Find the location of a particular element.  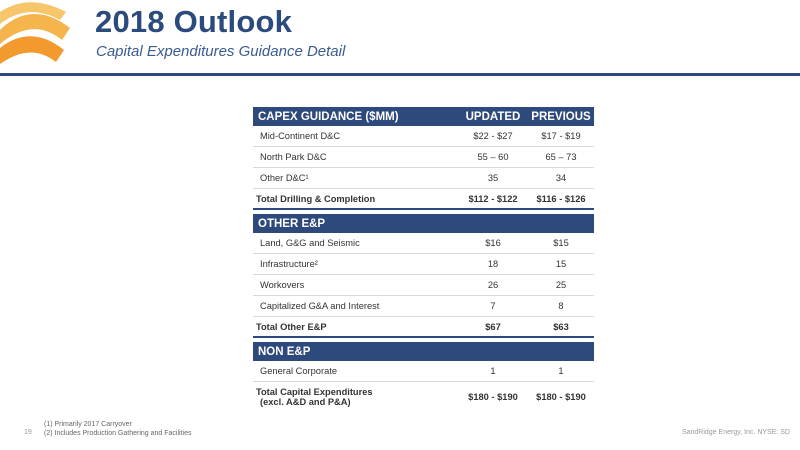

row-previous: 8 is located at coordinates (561, 306).